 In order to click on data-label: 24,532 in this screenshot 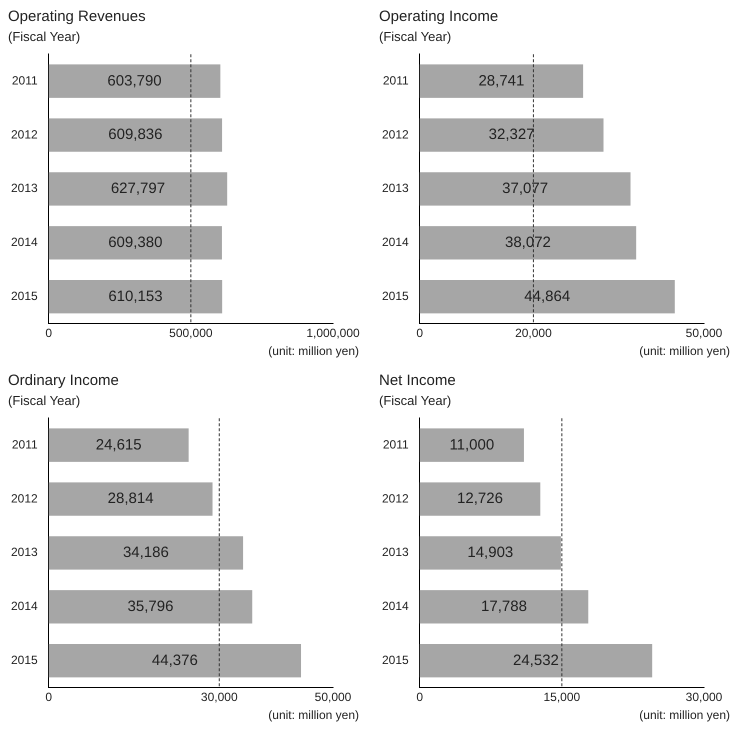, I will do `click(535, 660)`.